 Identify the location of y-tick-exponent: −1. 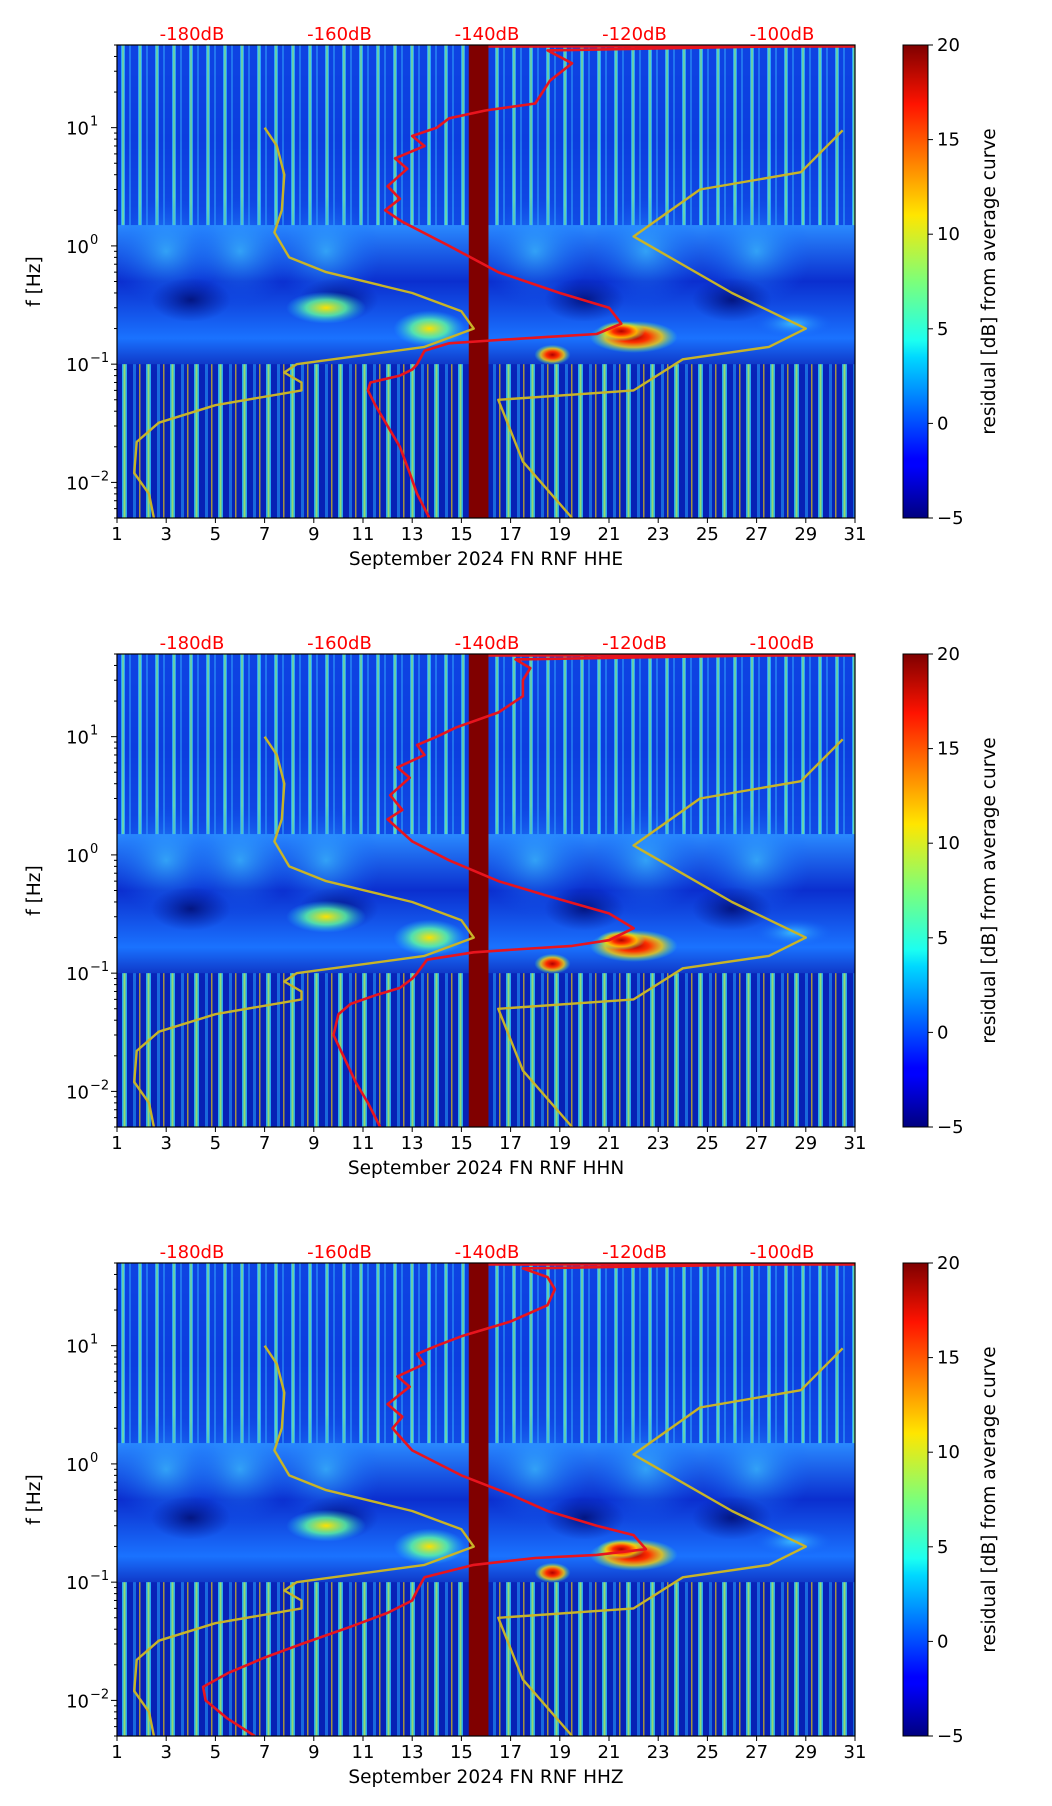
(99, 967).